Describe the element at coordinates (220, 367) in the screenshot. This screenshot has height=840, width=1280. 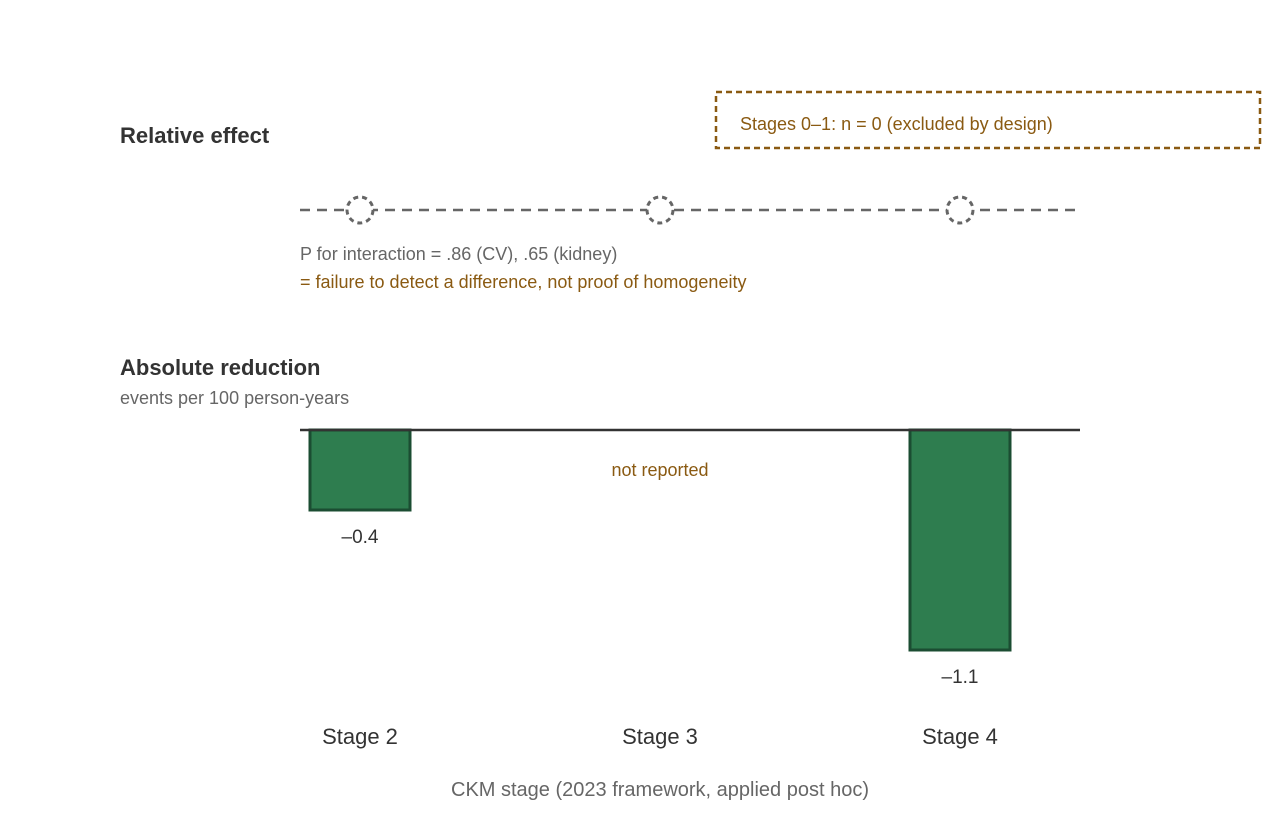
I see `absolute-reduction-title: Absolute reduction` at that location.